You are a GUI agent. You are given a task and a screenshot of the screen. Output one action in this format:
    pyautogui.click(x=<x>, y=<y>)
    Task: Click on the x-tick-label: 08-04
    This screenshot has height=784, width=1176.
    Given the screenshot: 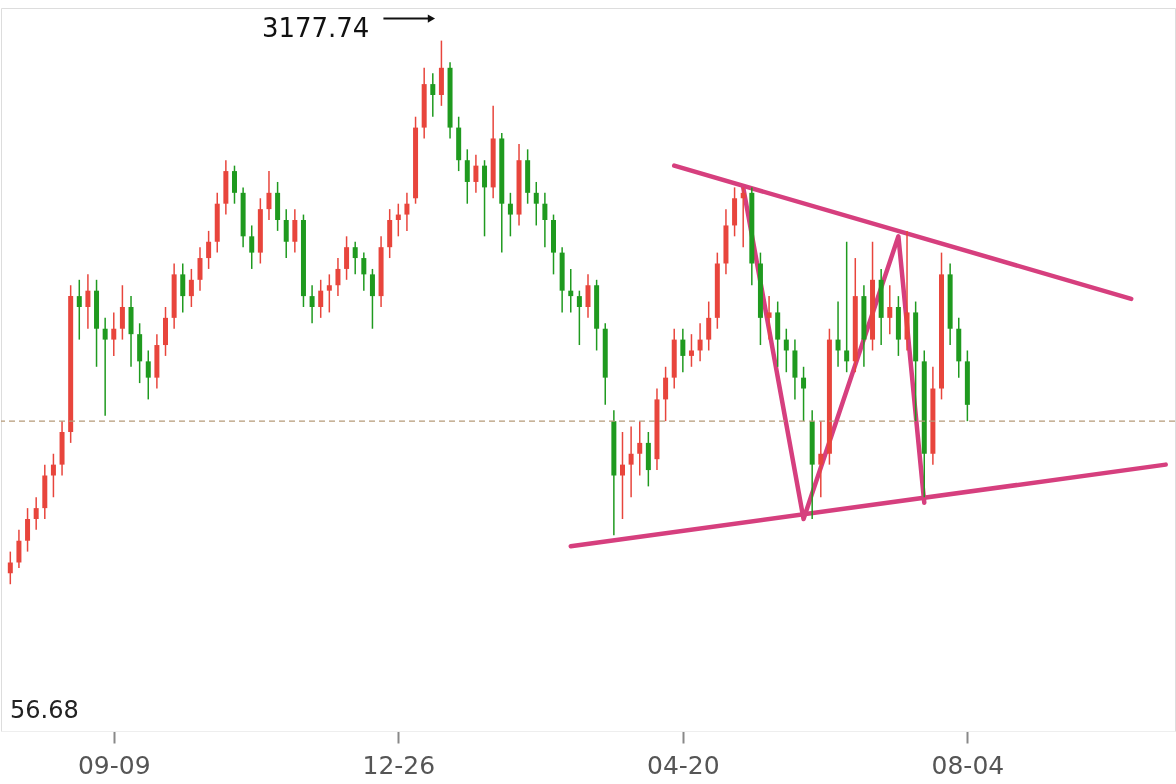 What is the action you would take?
    pyautogui.click(x=968, y=765)
    